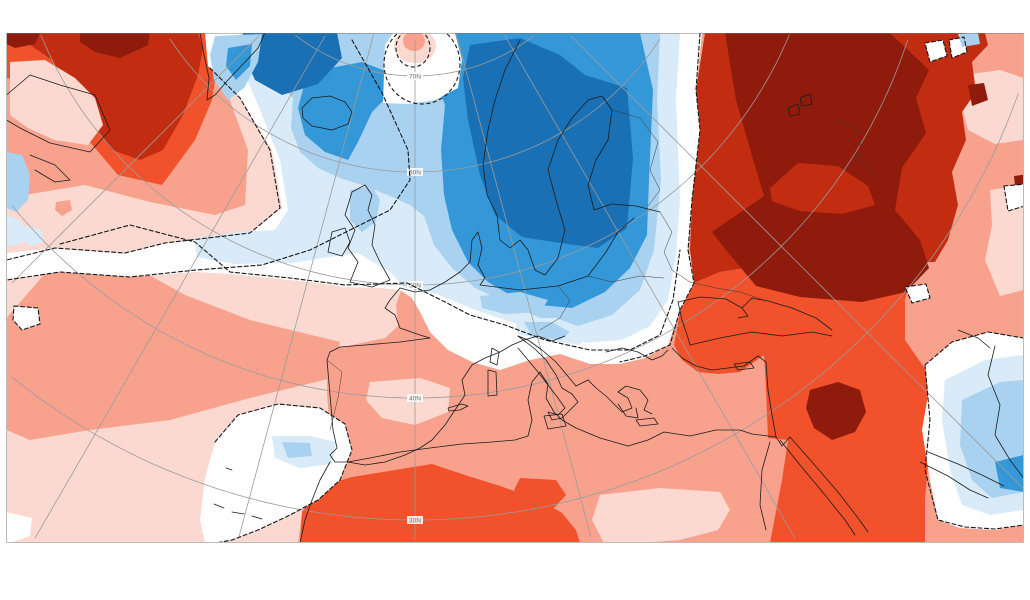 The image size is (1030, 600). I want to click on svg-text: 40N, so click(415, 399).